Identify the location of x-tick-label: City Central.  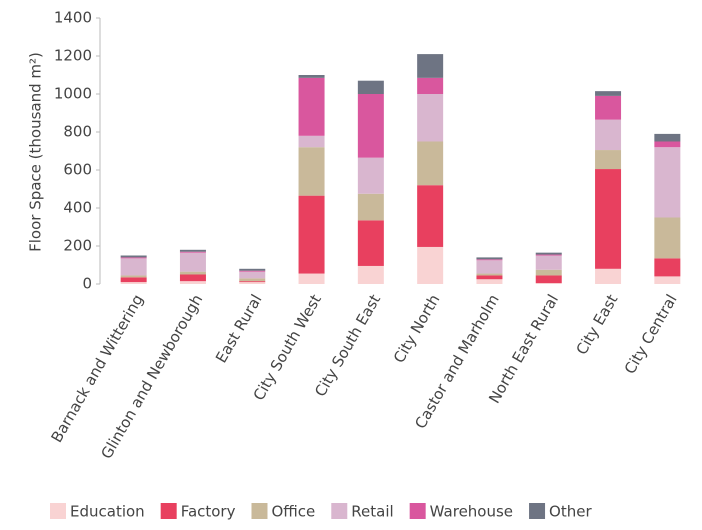
(651, 334).